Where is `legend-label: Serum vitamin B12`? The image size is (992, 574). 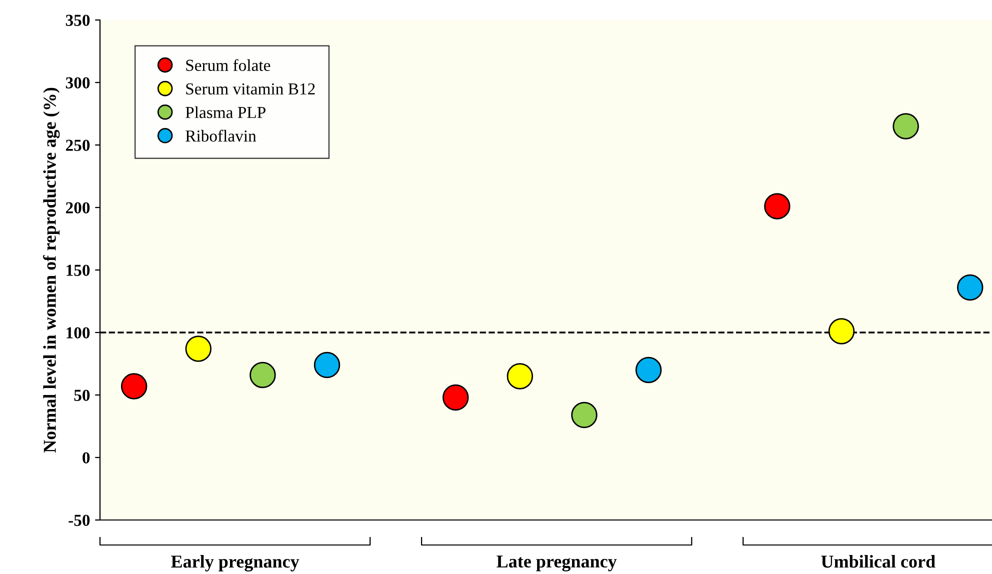
legend-label: Serum vitamin B12 is located at coordinates (250, 89).